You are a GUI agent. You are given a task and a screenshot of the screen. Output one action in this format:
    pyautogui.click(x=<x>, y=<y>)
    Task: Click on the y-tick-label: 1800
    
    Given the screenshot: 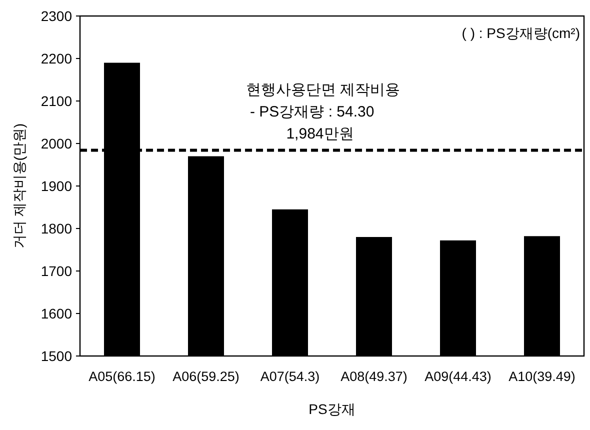 What is the action you would take?
    pyautogui.click(x=56, y=228)
    